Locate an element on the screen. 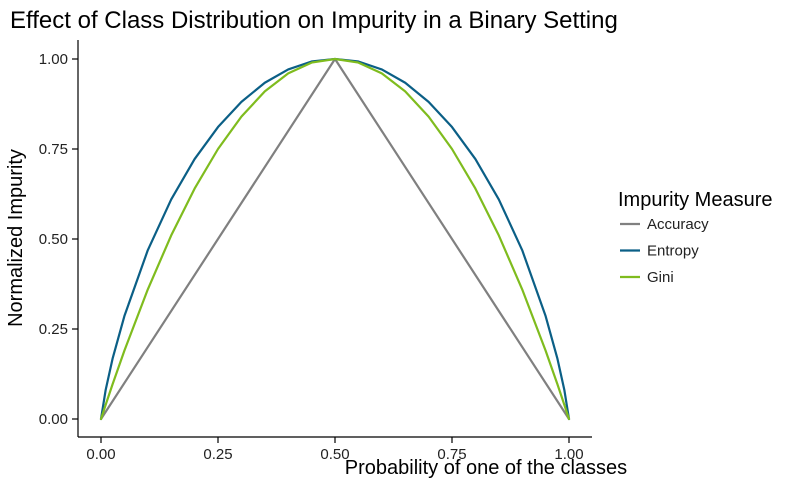  y-tick-label: 0.25 is located at coordinates (53, 329).